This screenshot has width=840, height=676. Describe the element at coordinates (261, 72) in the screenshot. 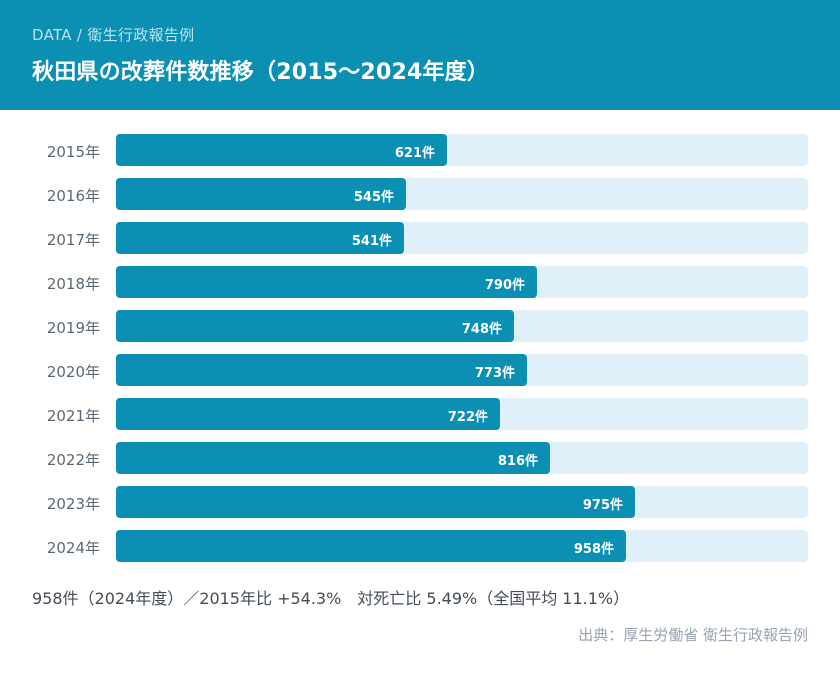

I see `chart-title: 秋田県の改葬件数推移（2015〜2024年度）` at that location.